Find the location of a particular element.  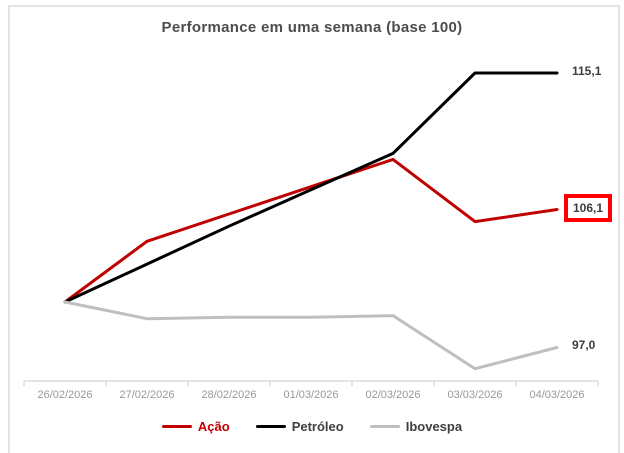

legend-label-acao: Ação is located at coordinates (213, 426).